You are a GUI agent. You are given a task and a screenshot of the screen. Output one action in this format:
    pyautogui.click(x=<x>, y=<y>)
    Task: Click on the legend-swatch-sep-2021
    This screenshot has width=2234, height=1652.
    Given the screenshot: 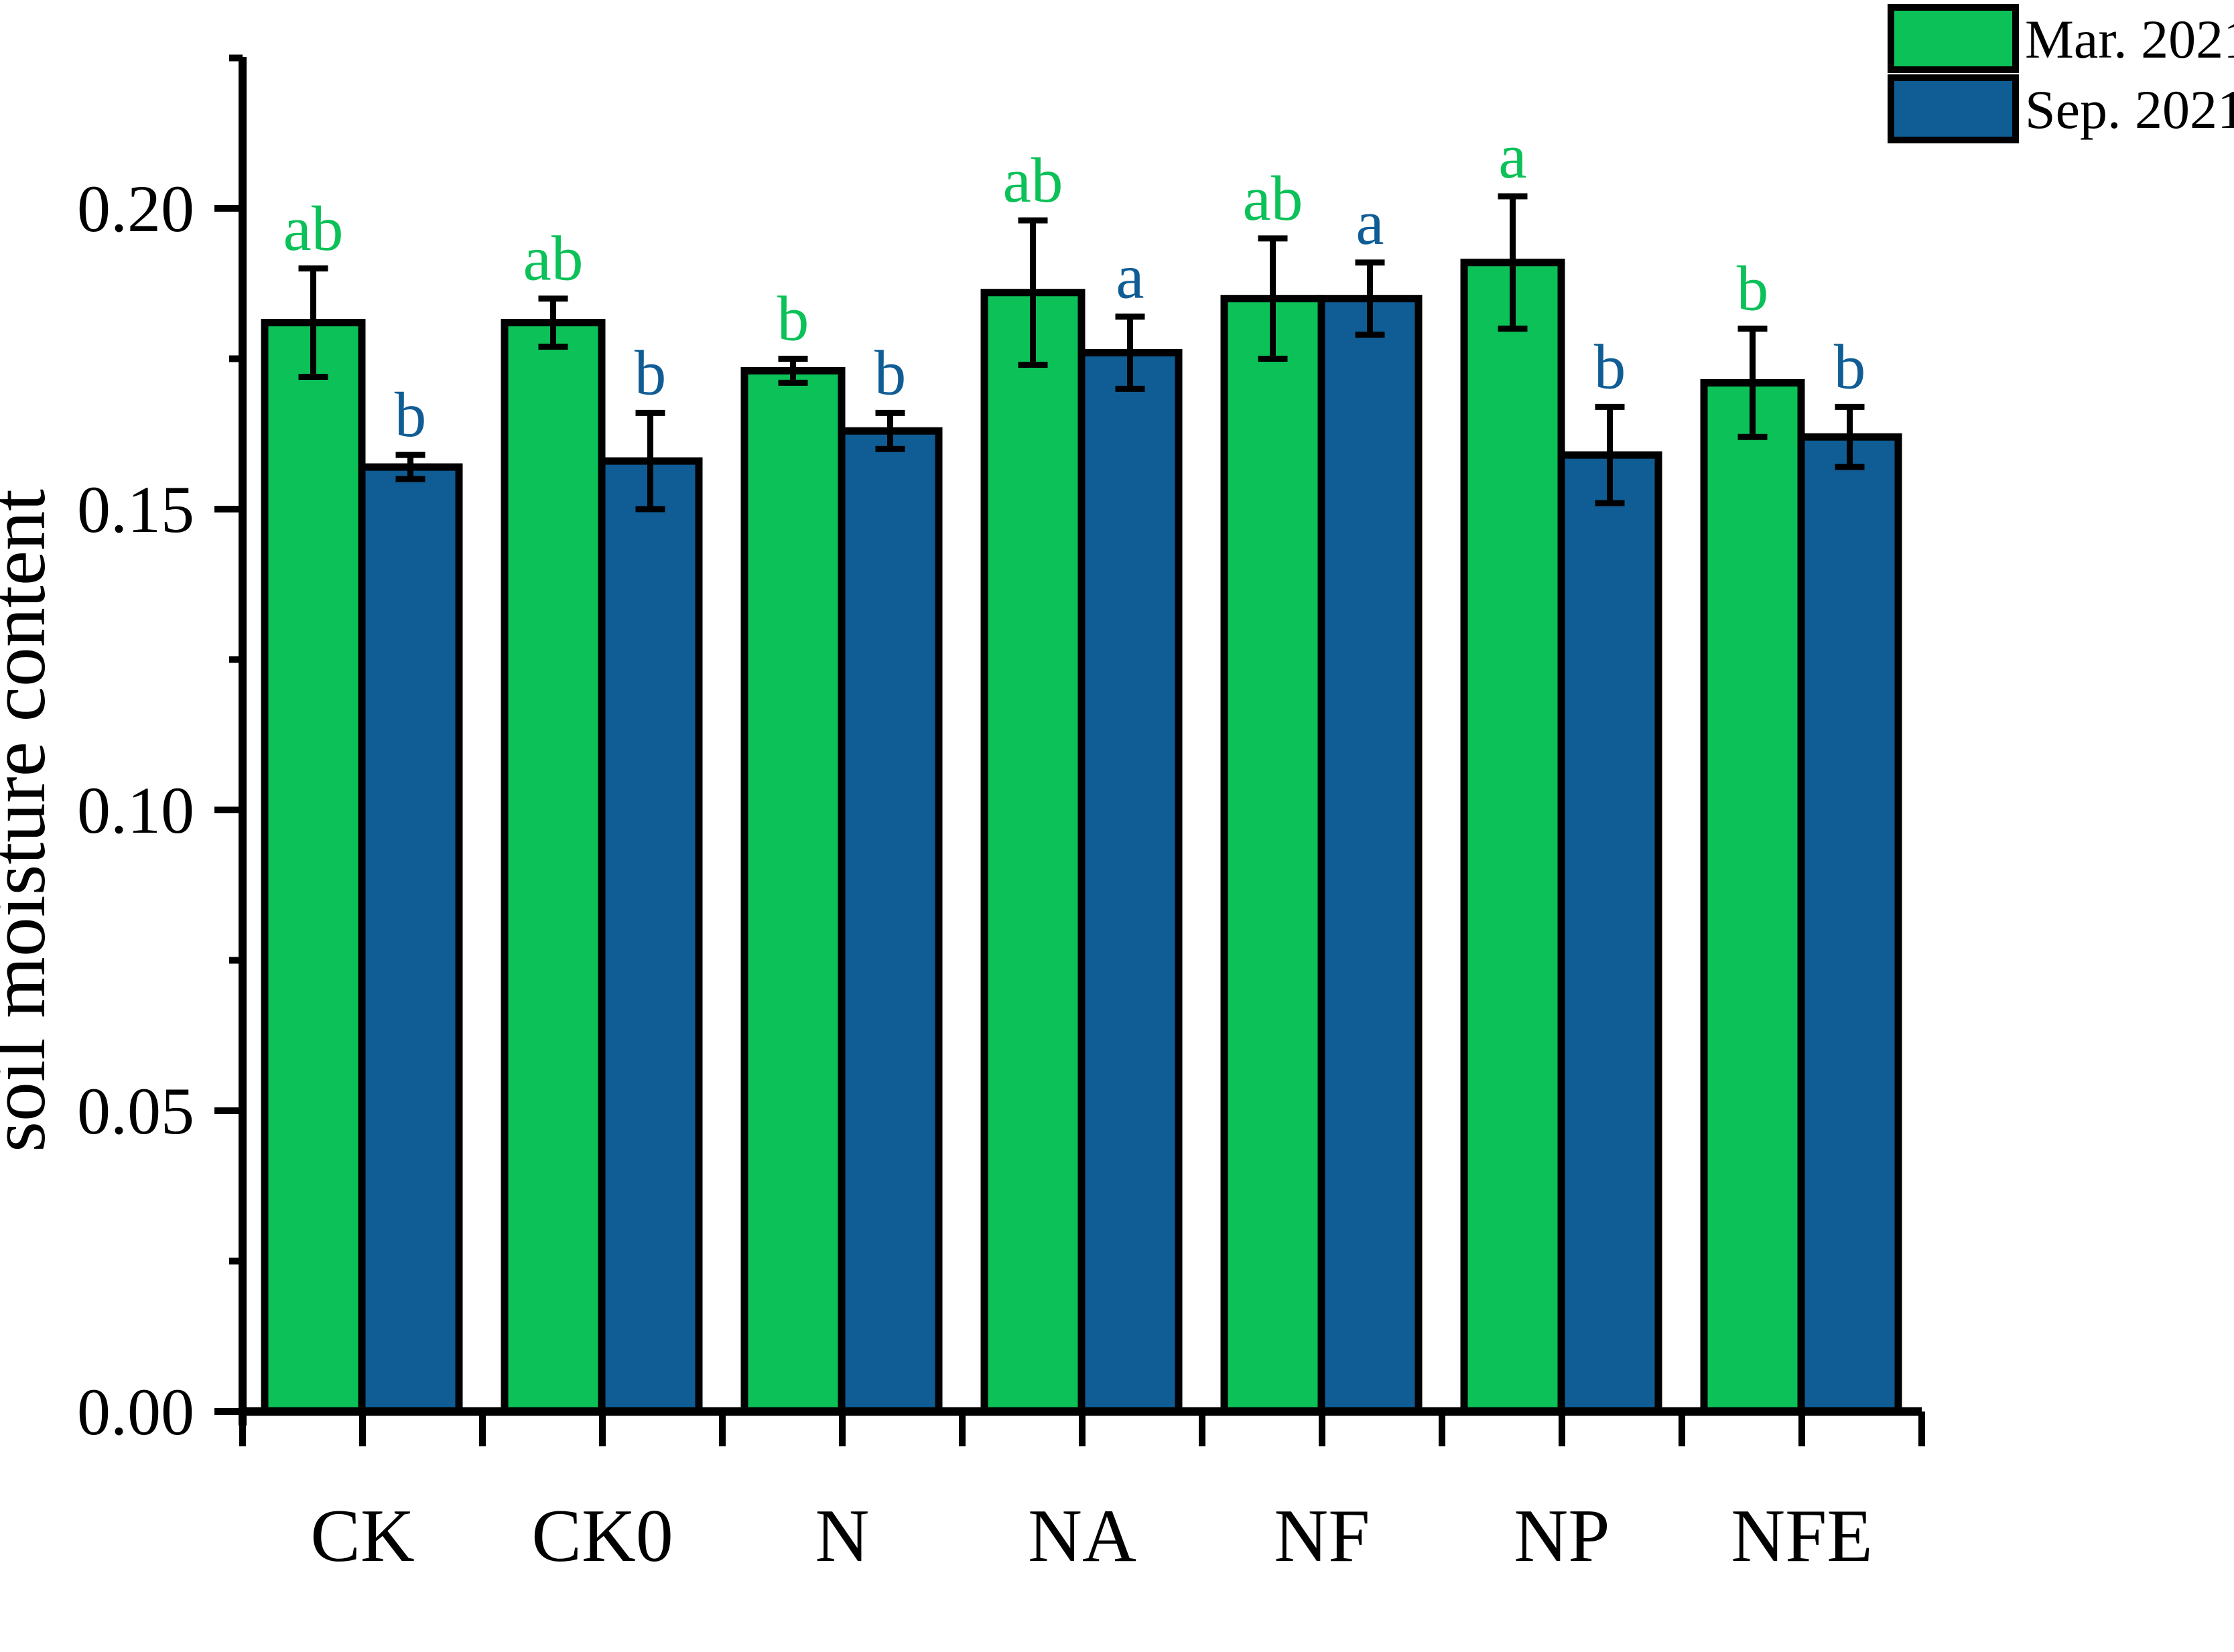 What is the action you would take?
    pyautogui.click(x=1954, y=108)
    